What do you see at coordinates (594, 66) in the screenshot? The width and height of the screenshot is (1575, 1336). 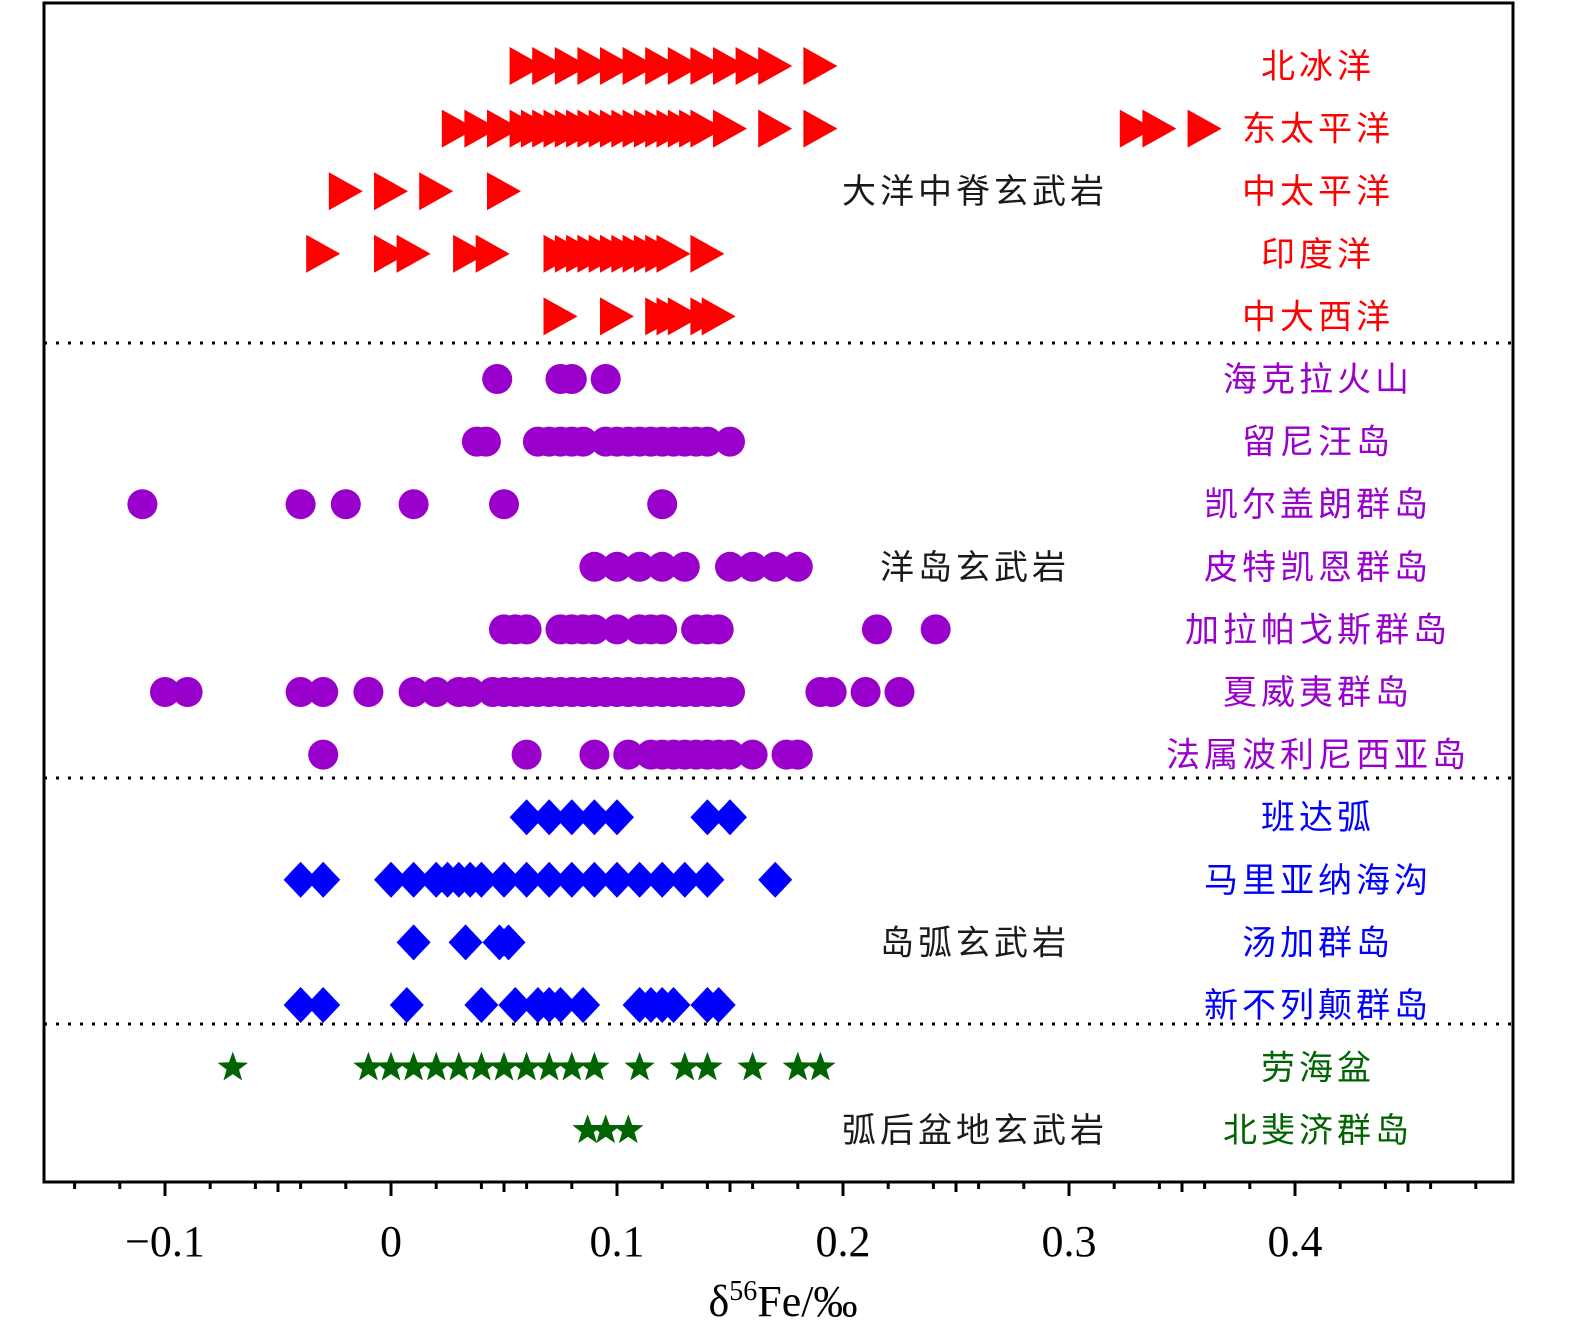 I see `data-point-triangle-right-g0-s0-p3` at bounding box center [594, 66].